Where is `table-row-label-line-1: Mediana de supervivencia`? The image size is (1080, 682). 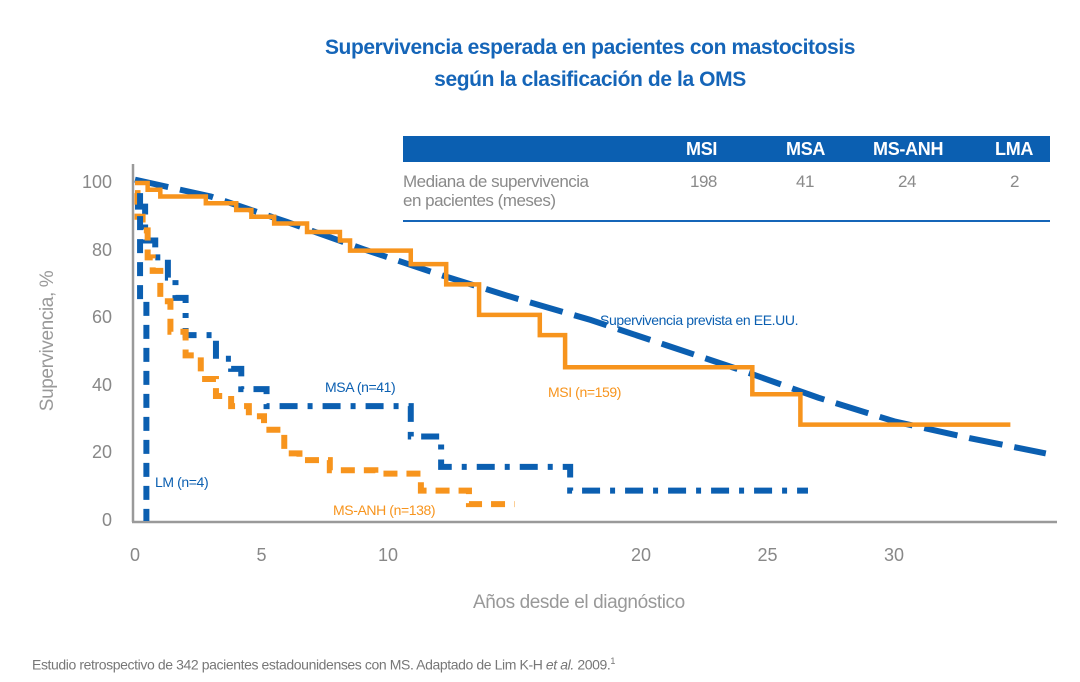
table-row-label-line-1: Mediana de supervivencia is located at coordinates (496, 181).